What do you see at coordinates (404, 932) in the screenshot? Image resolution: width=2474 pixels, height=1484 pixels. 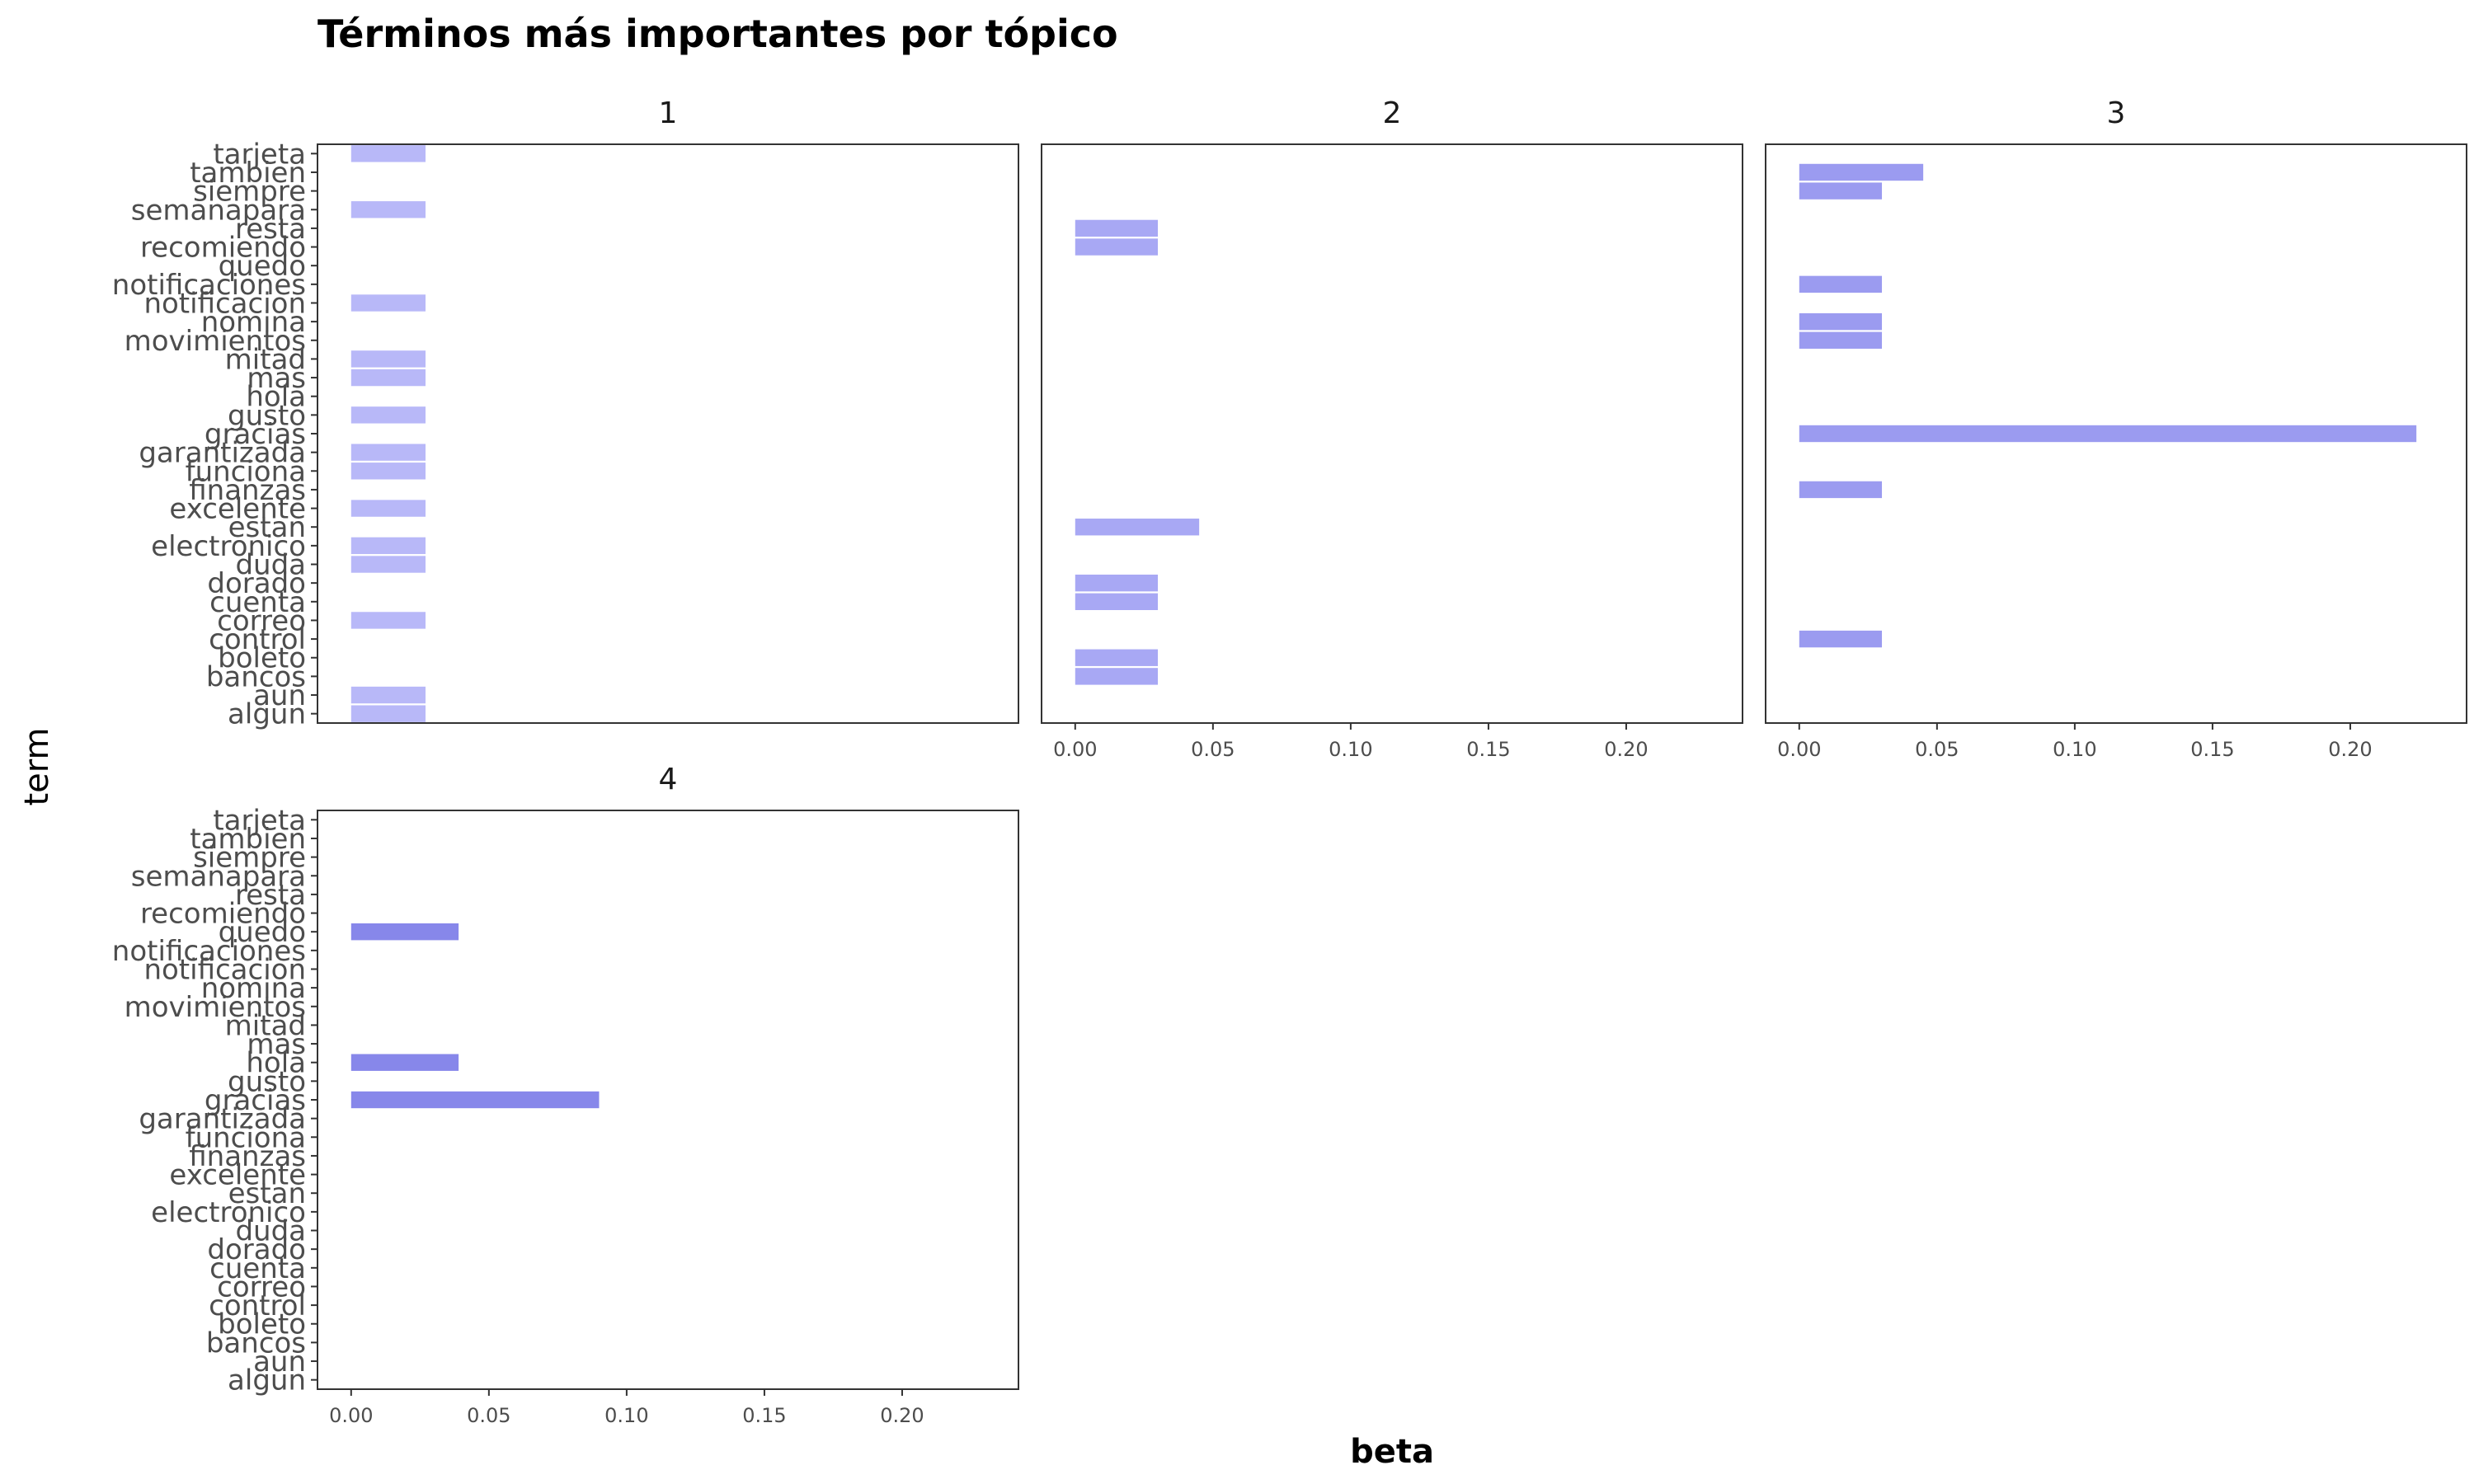 I see `bar-4-quedo` at bounding box center [404, 932].